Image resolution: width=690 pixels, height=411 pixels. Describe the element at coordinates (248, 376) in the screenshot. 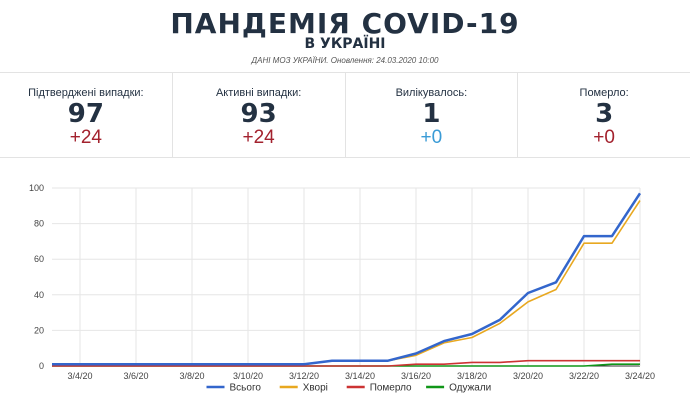

I see `x-tick-label: 3/10/20` at that location.